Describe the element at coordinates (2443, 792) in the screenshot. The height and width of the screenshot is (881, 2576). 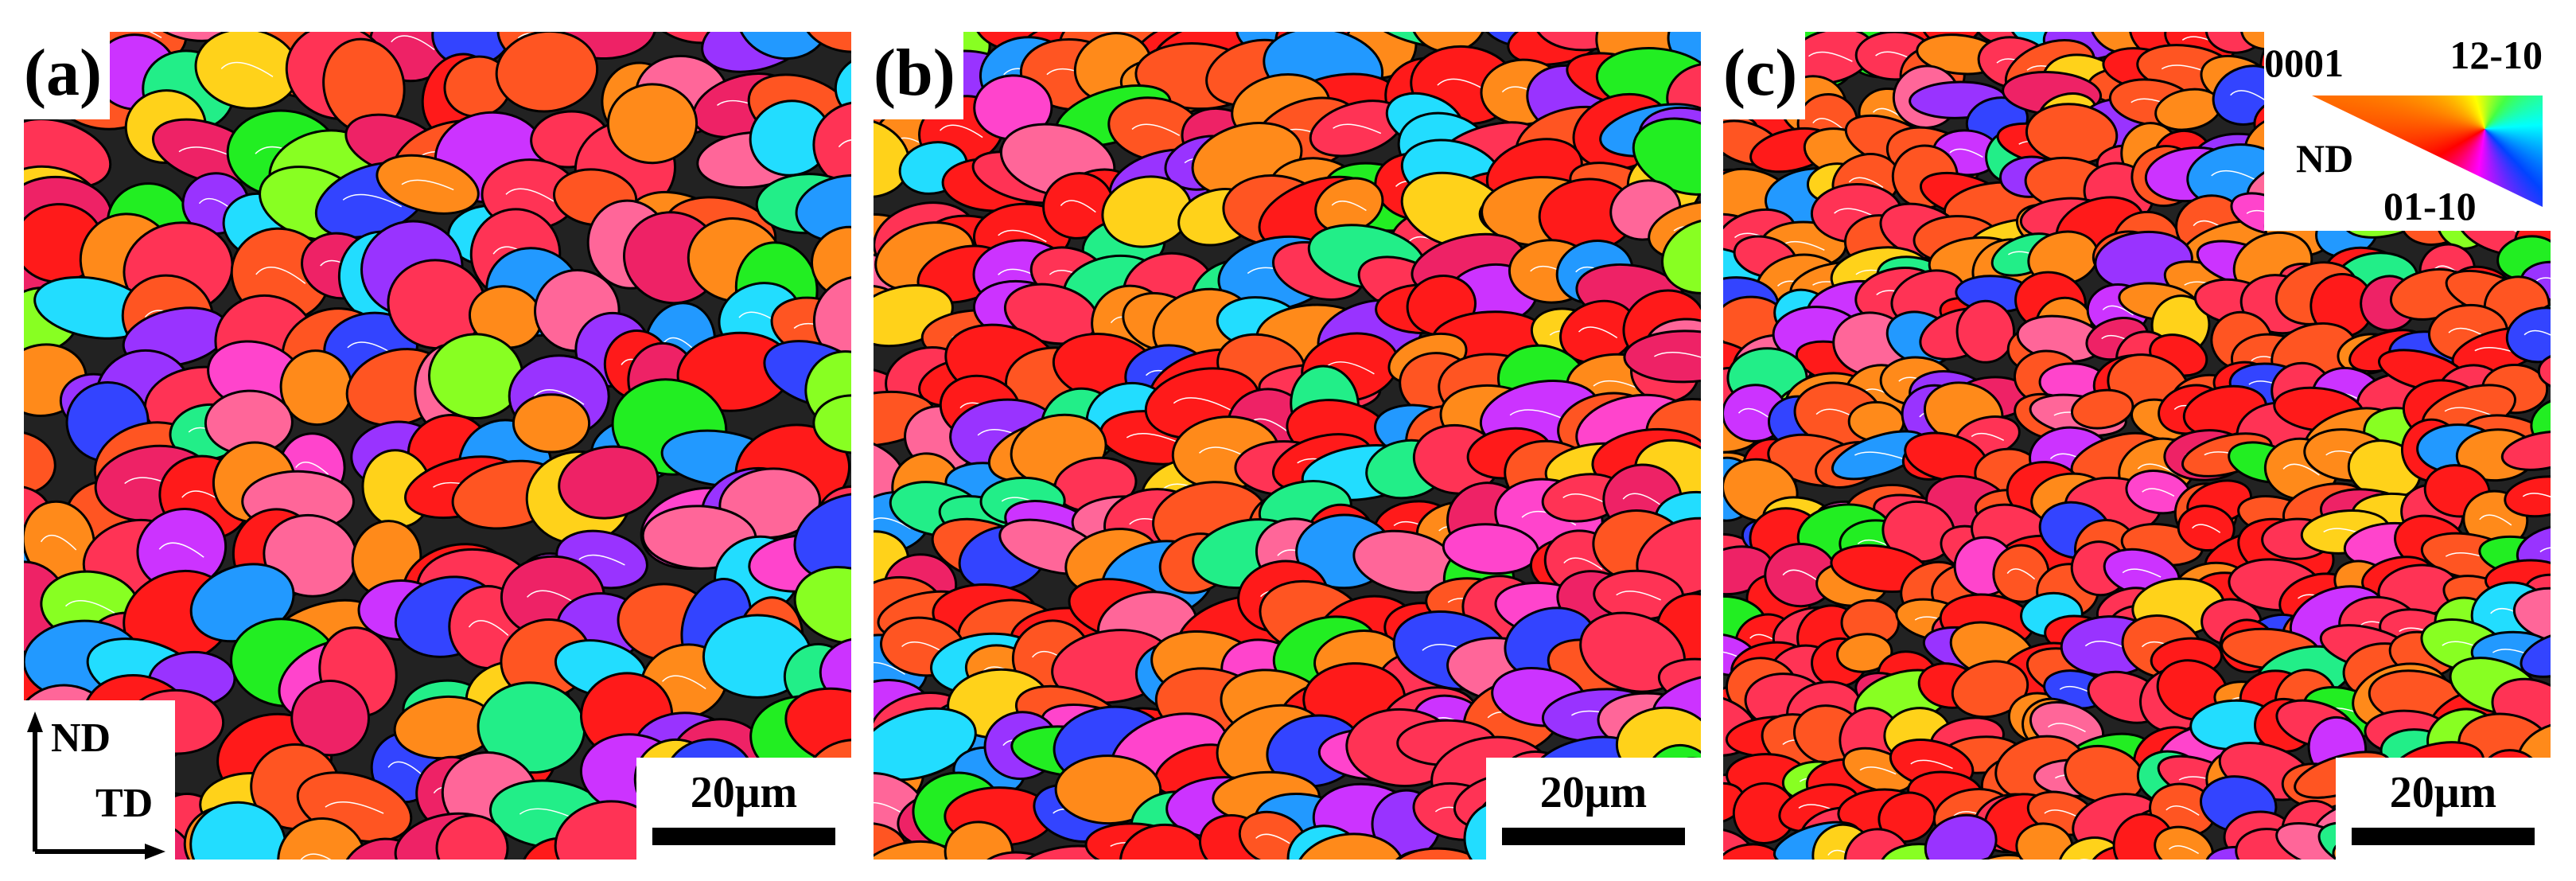
I see `scale-bar-label-c: 20μm` at that location.